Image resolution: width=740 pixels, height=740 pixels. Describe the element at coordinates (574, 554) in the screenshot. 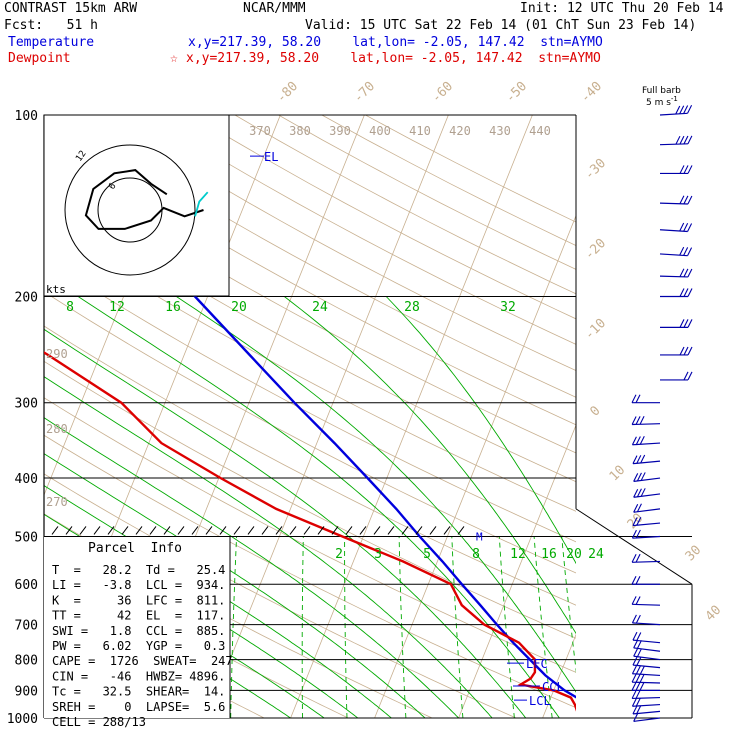

I see `mixing-ratio-label: 20` at that location.